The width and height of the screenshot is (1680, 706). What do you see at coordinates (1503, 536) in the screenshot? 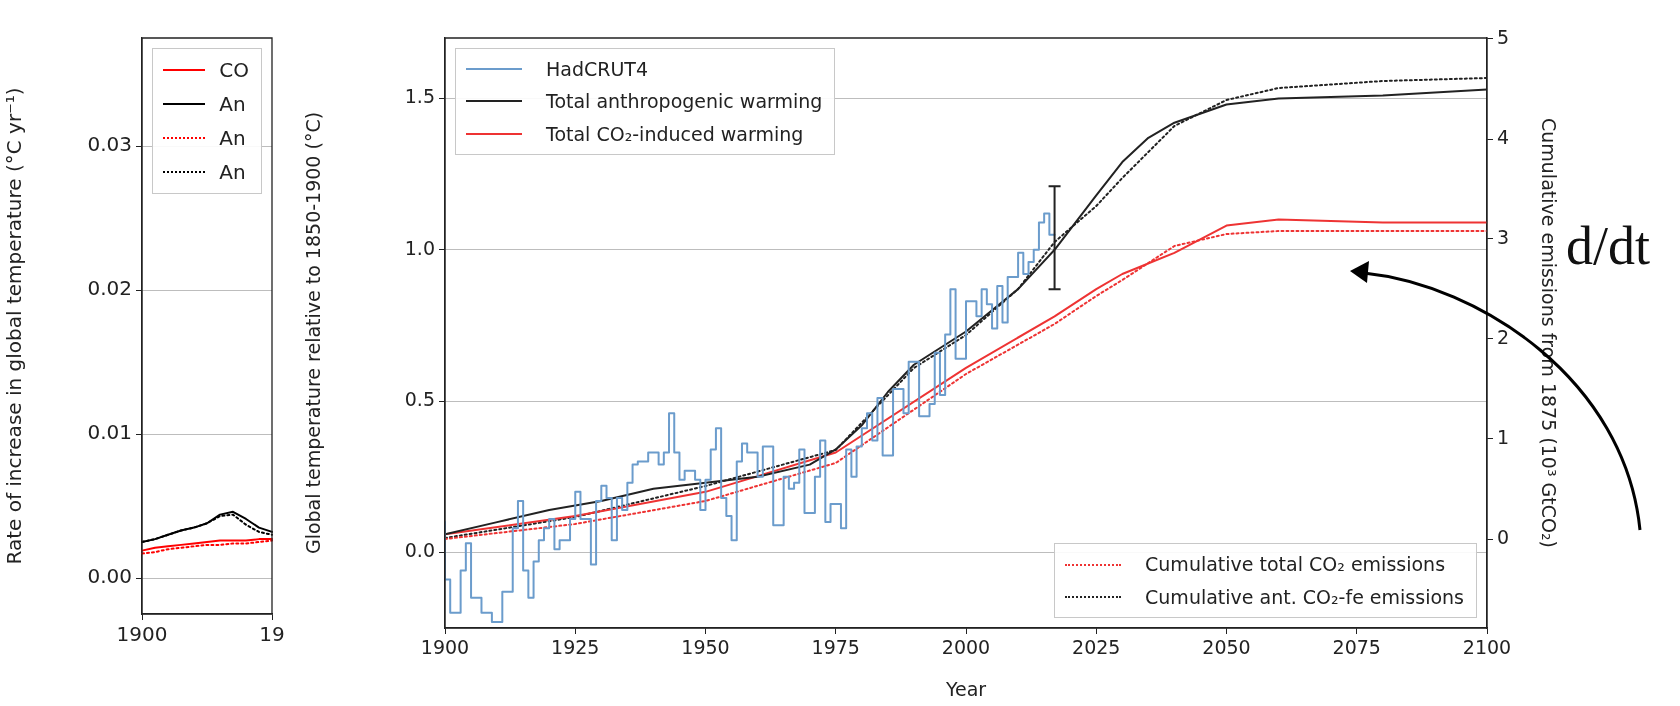
I see `y2-tick-label: 0` at bounding box center [1503, 536].